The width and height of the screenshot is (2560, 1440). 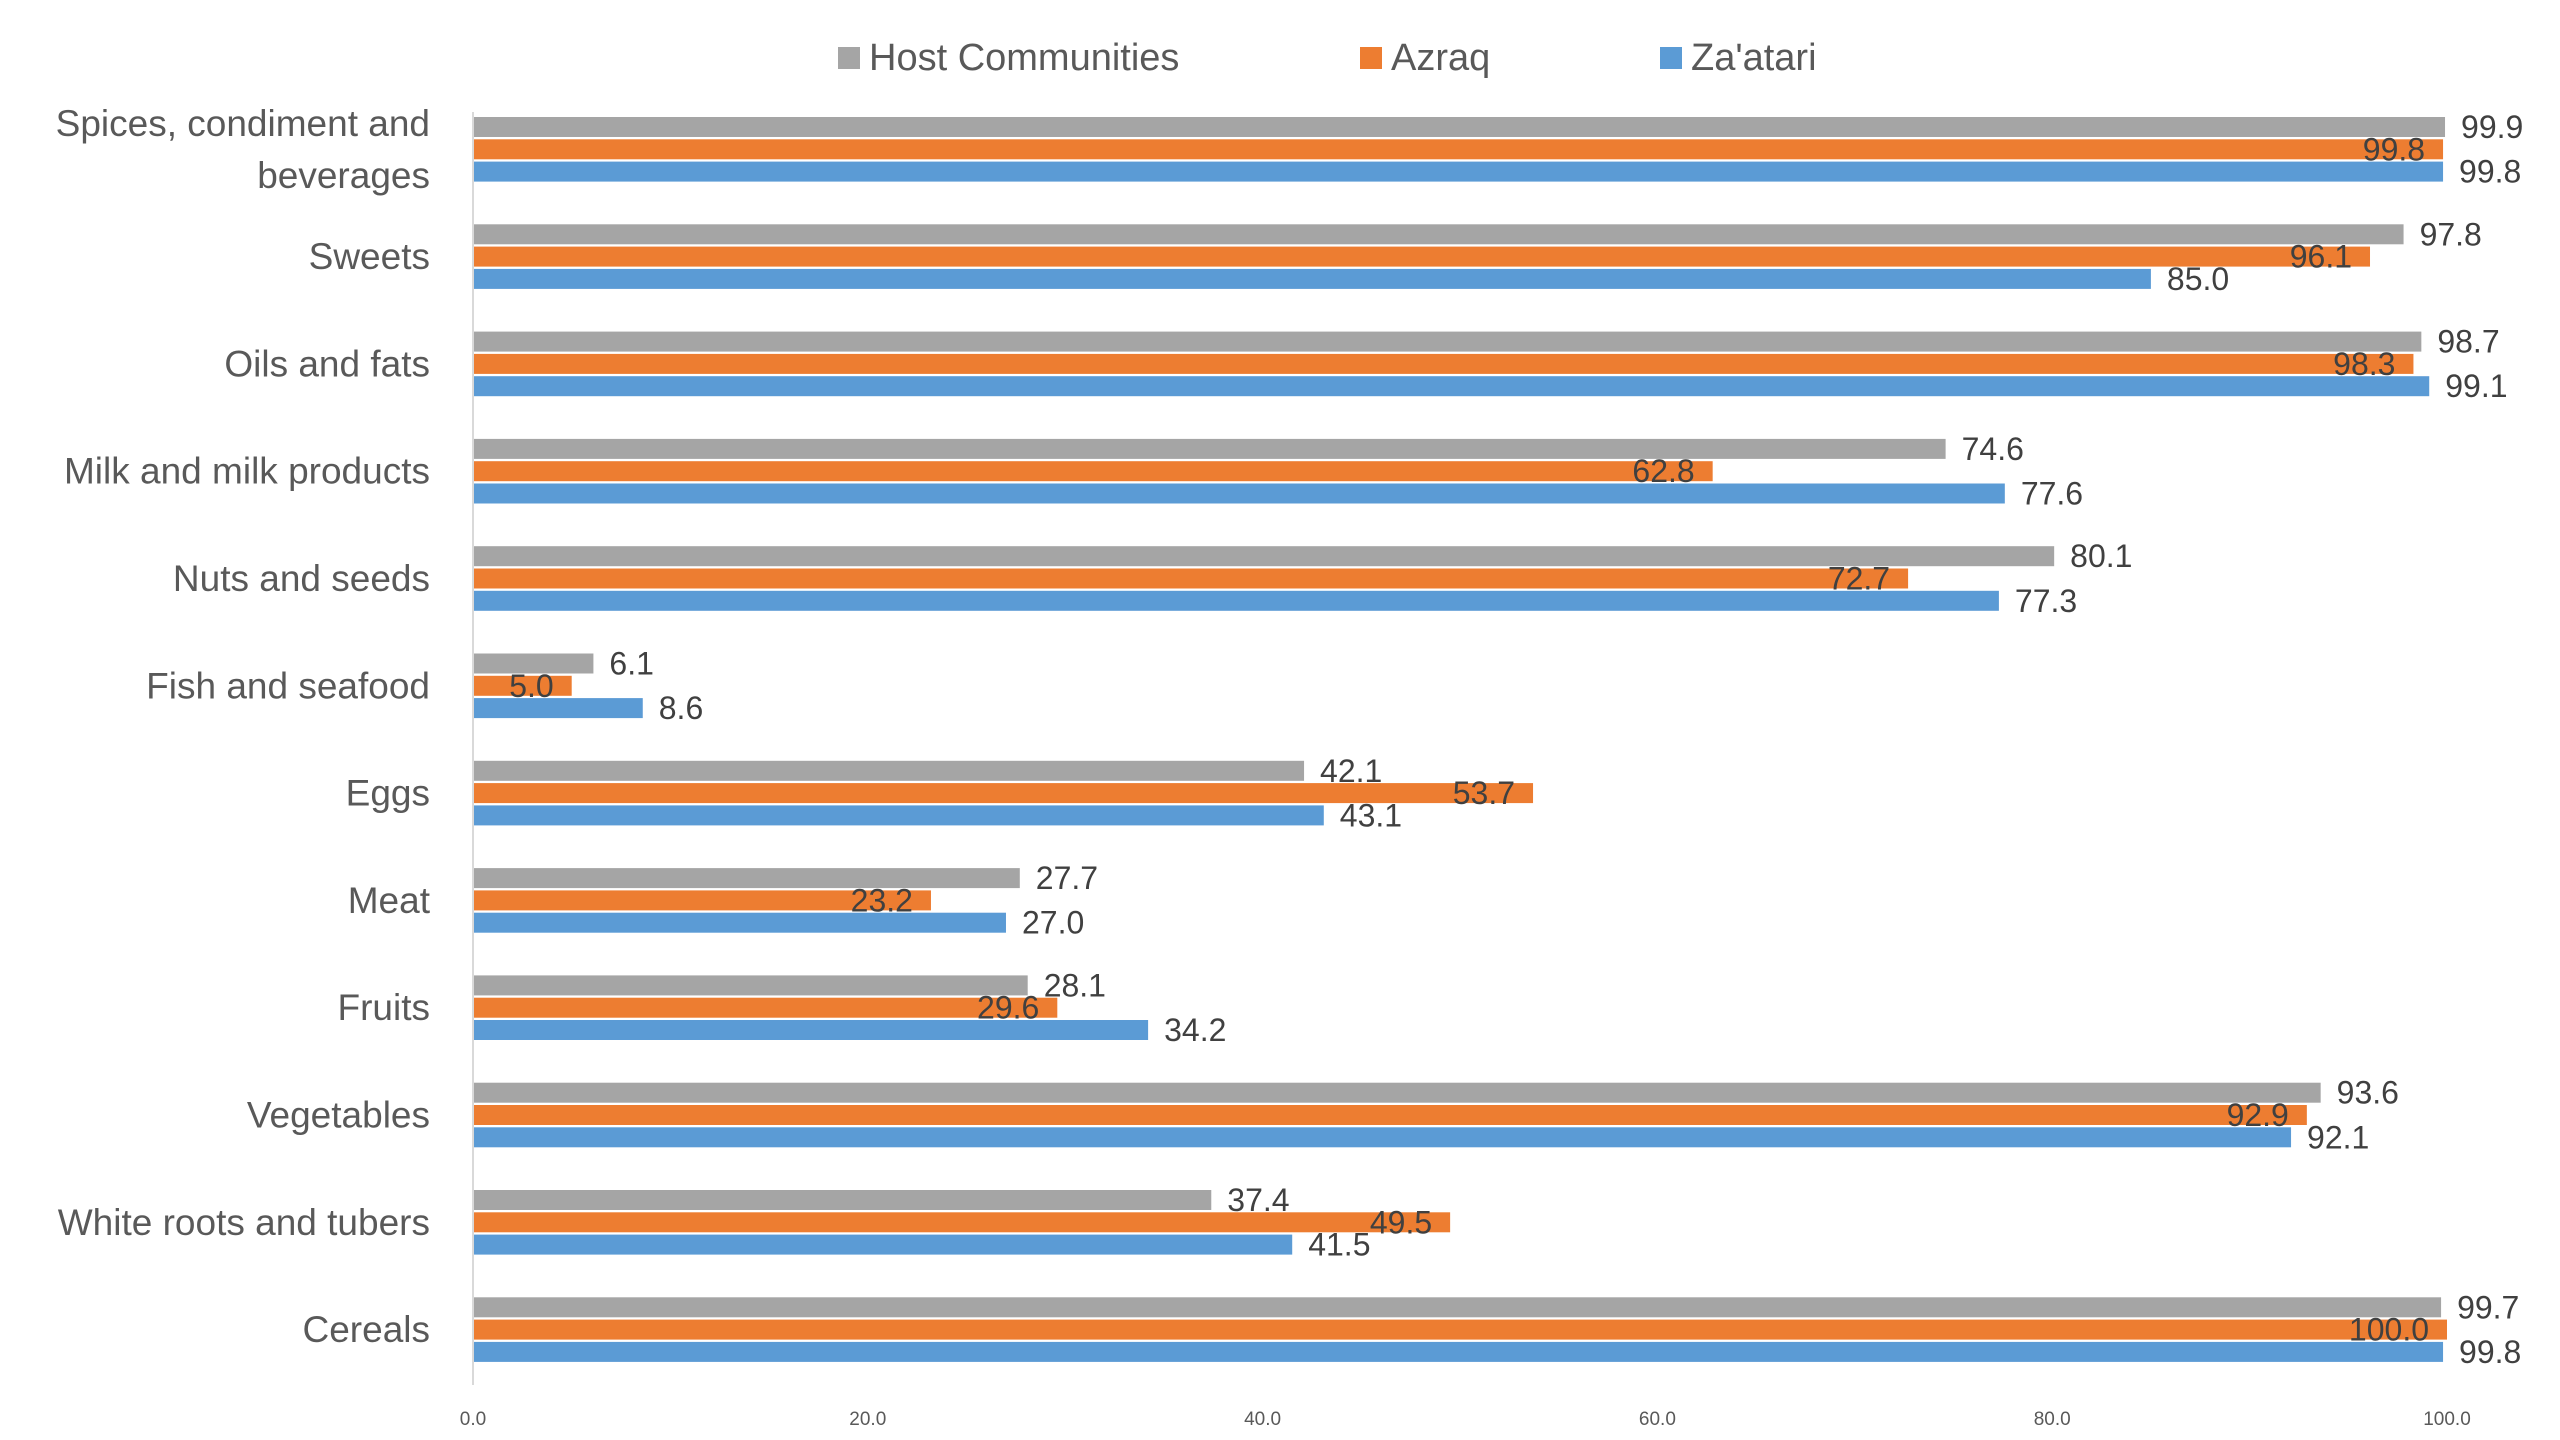 I want to click on x-tick-label: 0.0, so click(x=473, y=1419).